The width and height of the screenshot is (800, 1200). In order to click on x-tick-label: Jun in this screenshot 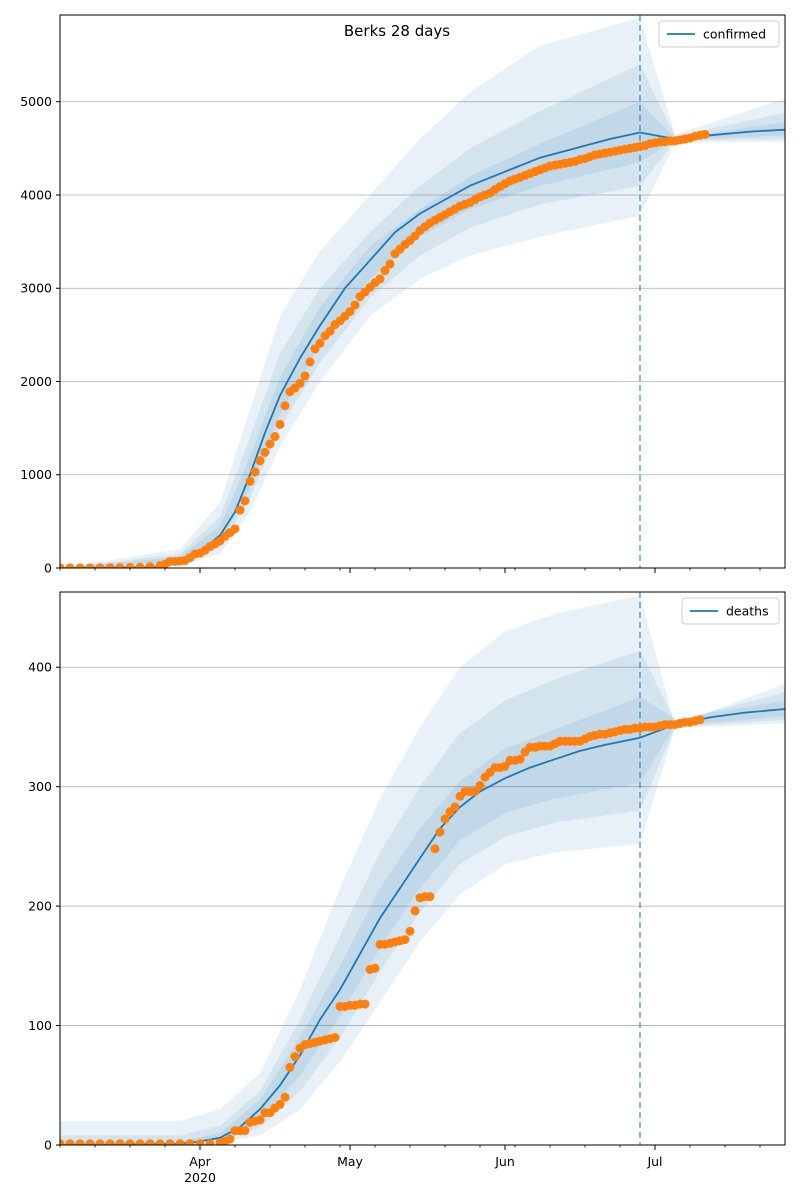, I will do `click(504, 1161)`.